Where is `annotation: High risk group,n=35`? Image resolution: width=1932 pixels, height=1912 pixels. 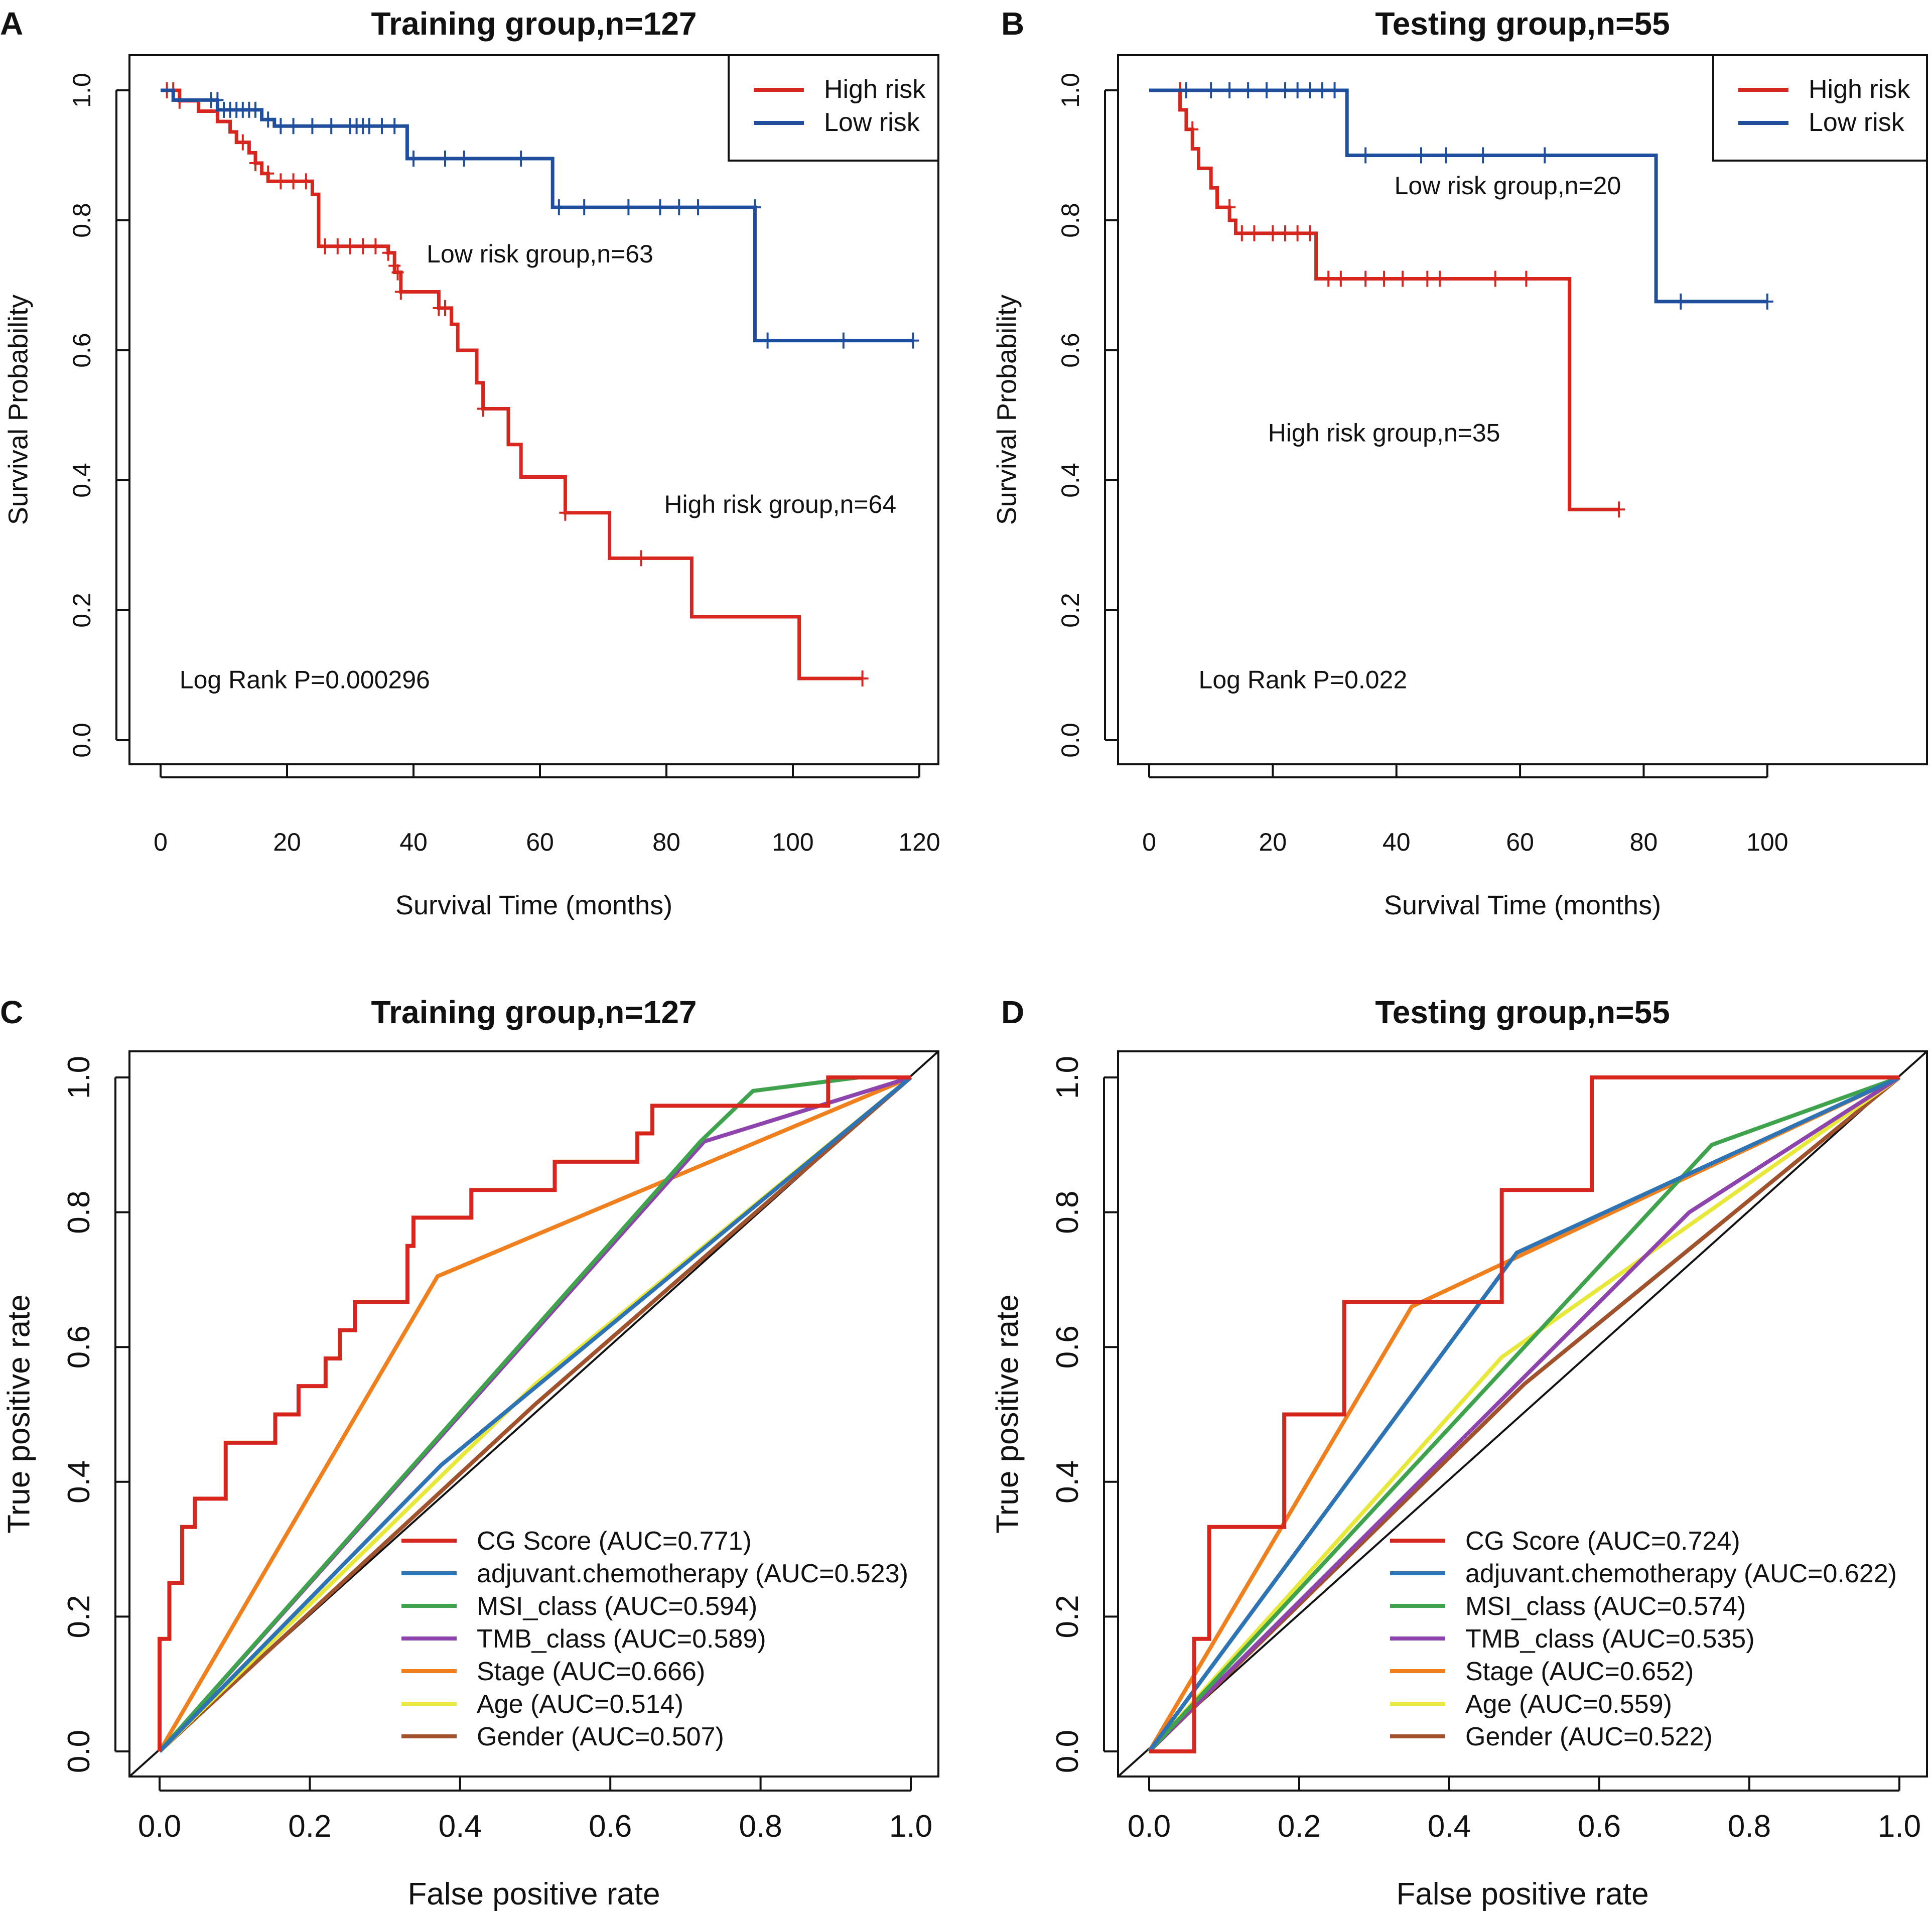
annotation: High risk group,n=35 is located at coordinates (1384, 433).